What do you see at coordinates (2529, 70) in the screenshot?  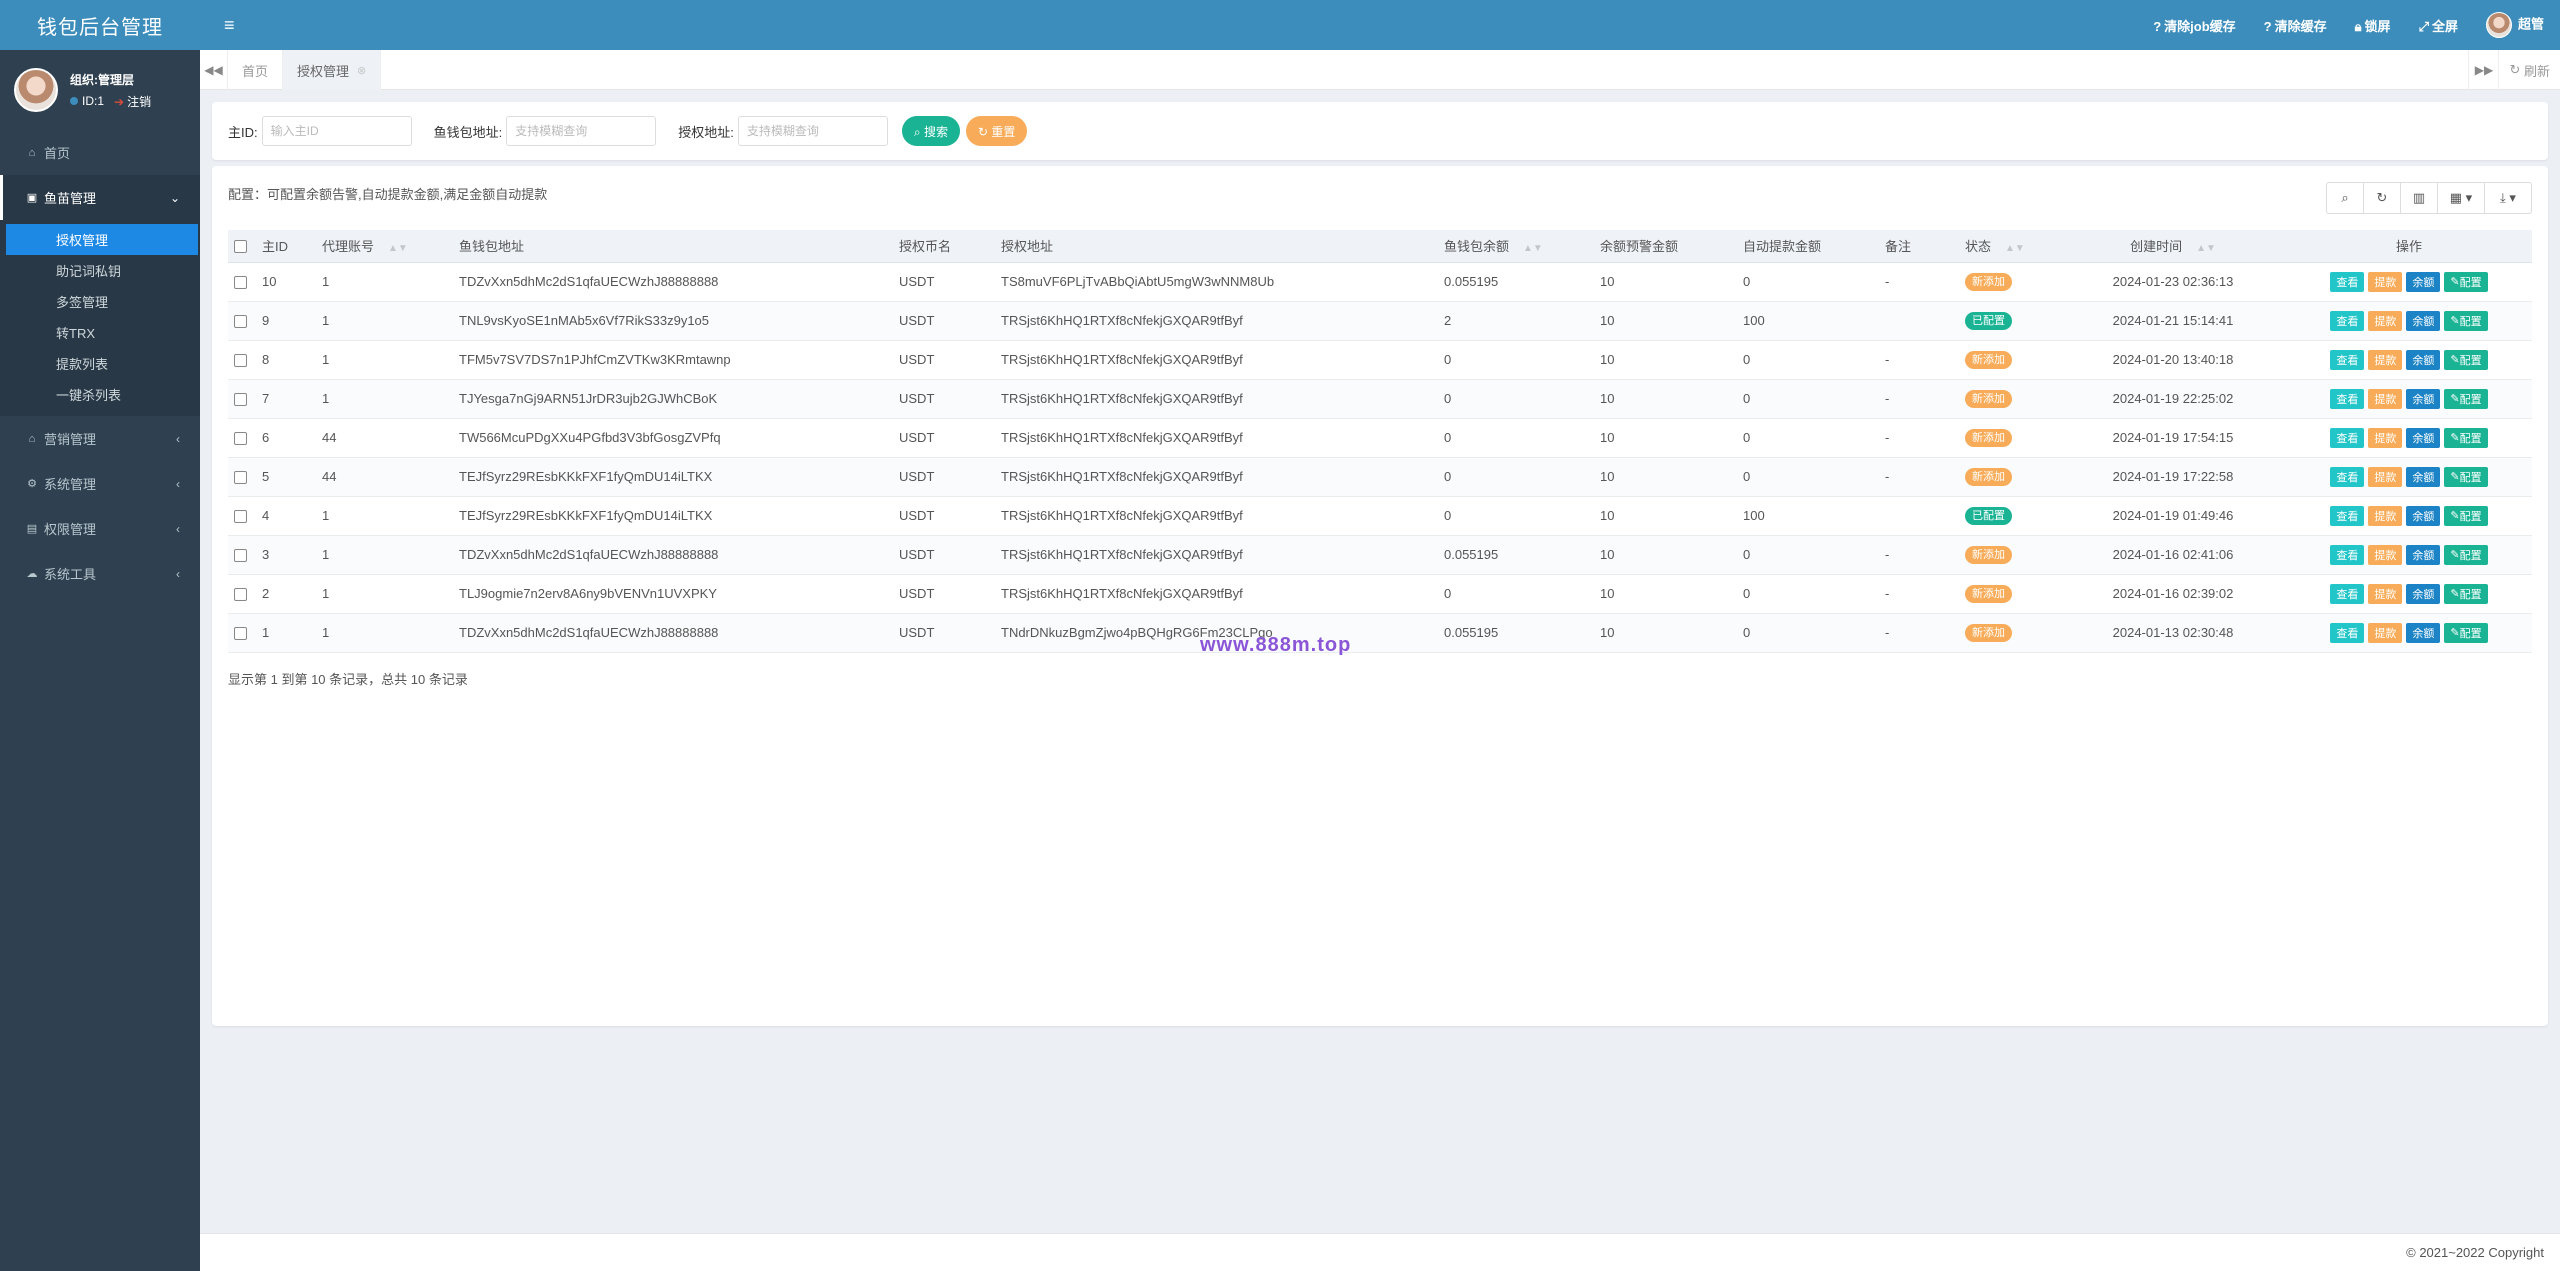 I see `refresh-tab-button: ↻ 刷新` at bounding box center [2529, 70].